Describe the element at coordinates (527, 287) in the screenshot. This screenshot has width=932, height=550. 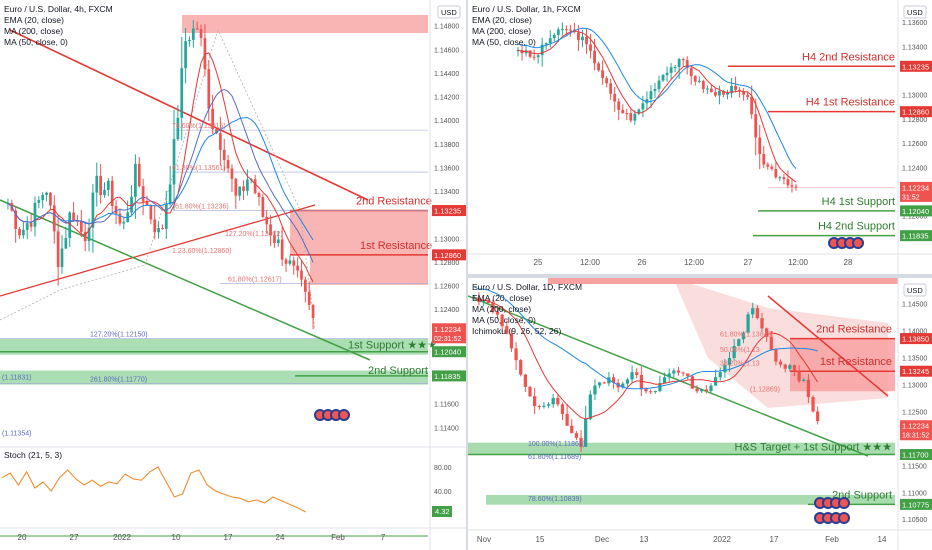
I see `chart-1d-title: Euro / U.S. Dollar, 1D, FXCM` at that location.